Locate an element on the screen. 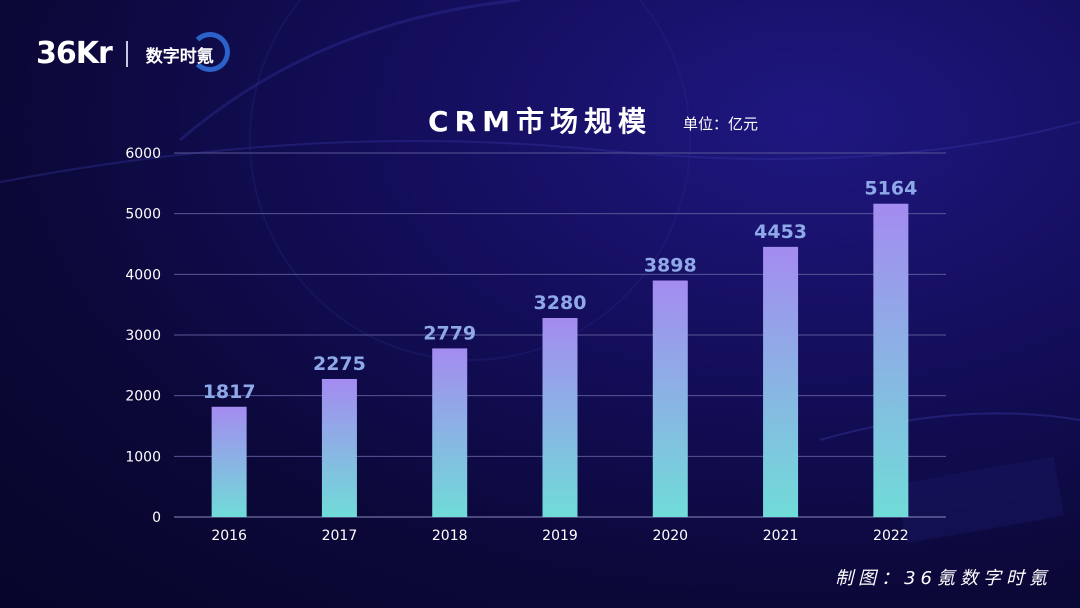 The width and height of the screenshot is (1080, 608). data-label-2020: 3898 is located at coordinates (670, 266).